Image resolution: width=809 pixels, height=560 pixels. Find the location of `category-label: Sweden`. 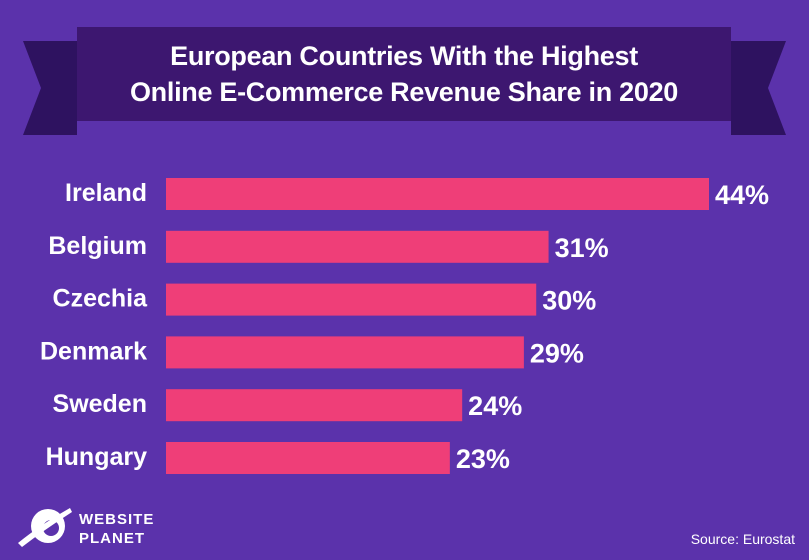

category-label: Sweden is located at coordinates (100, 404).